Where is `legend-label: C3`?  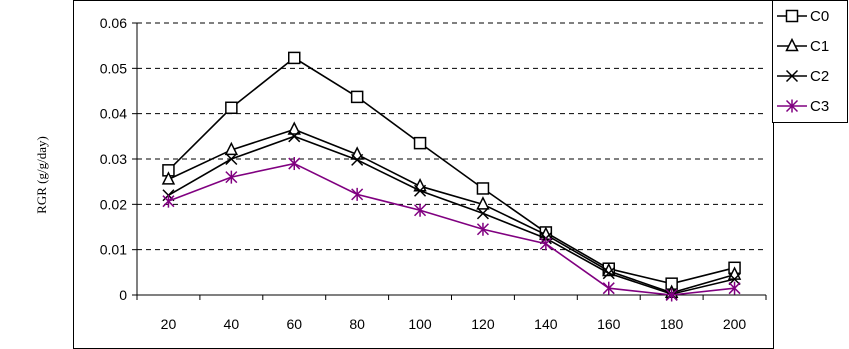 legend-label: C3 is located at coordinates (819, 106).